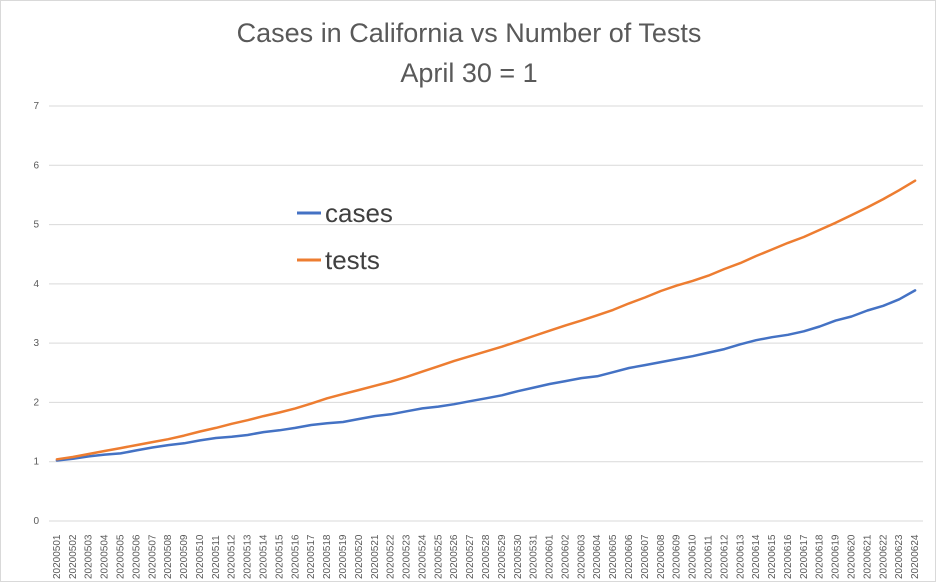 The image size is (936, 583). Describe the element at coordinates (581, 556) in the screenshot. I see `x-tick-label: 20200603` at that location.